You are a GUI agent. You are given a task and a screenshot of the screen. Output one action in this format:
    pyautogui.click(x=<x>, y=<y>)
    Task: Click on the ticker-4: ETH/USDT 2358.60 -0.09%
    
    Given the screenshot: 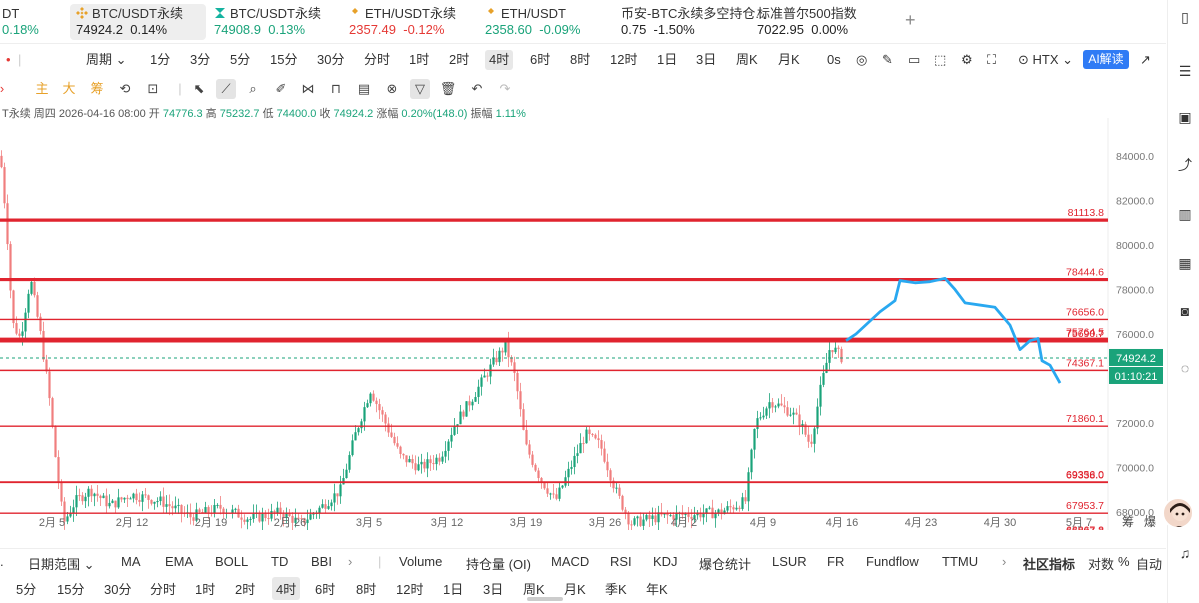 What is the action you would take?
    pyautogui.click(x=532, y=22)
    